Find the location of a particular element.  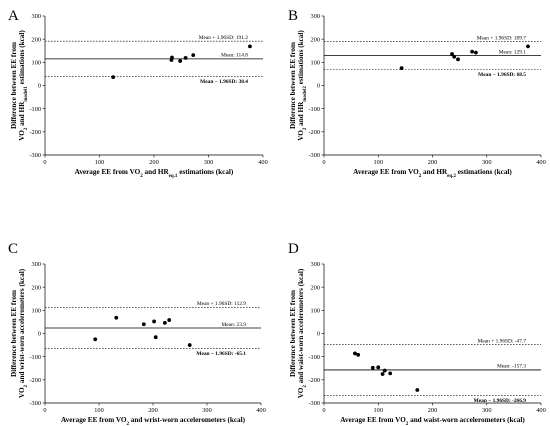

mean-line-label-b: Mean: 129.1 is located at coordinates (513, 52).